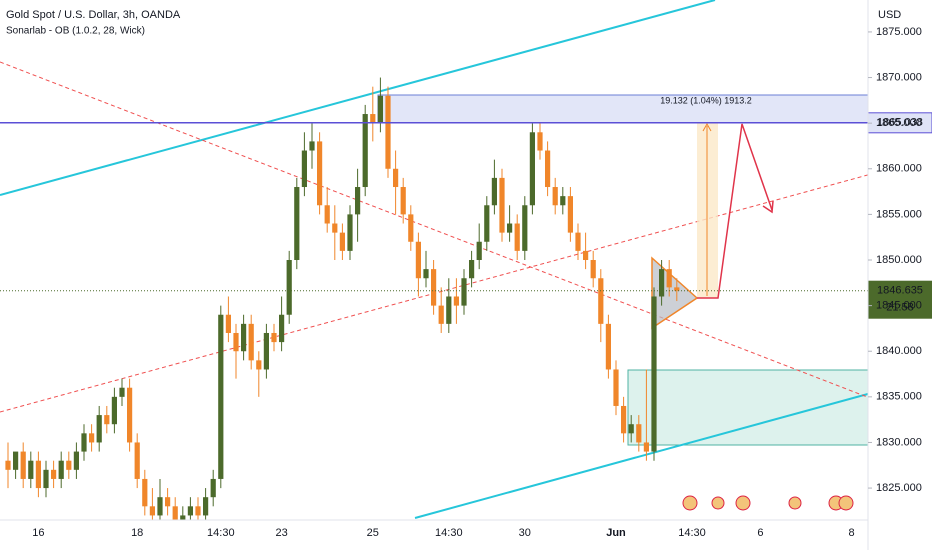 The height and width of the screenshot is (550, 932). Describe the element at coordinates (852, 533) in the screenshot. I see `x-tick-label: 8` at that location.